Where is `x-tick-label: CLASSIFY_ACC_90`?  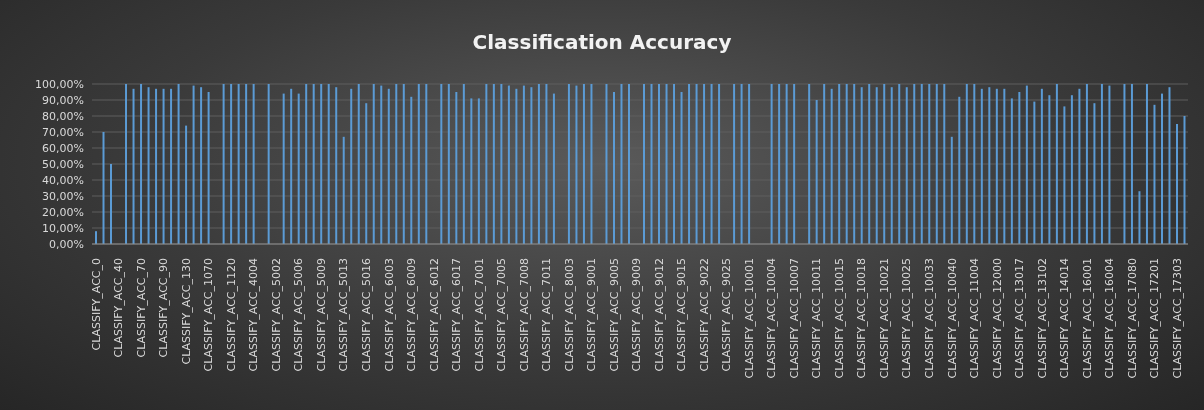 x-tick-label: CLASSIFY_ACC_90 is located at coordinates (164, 308).